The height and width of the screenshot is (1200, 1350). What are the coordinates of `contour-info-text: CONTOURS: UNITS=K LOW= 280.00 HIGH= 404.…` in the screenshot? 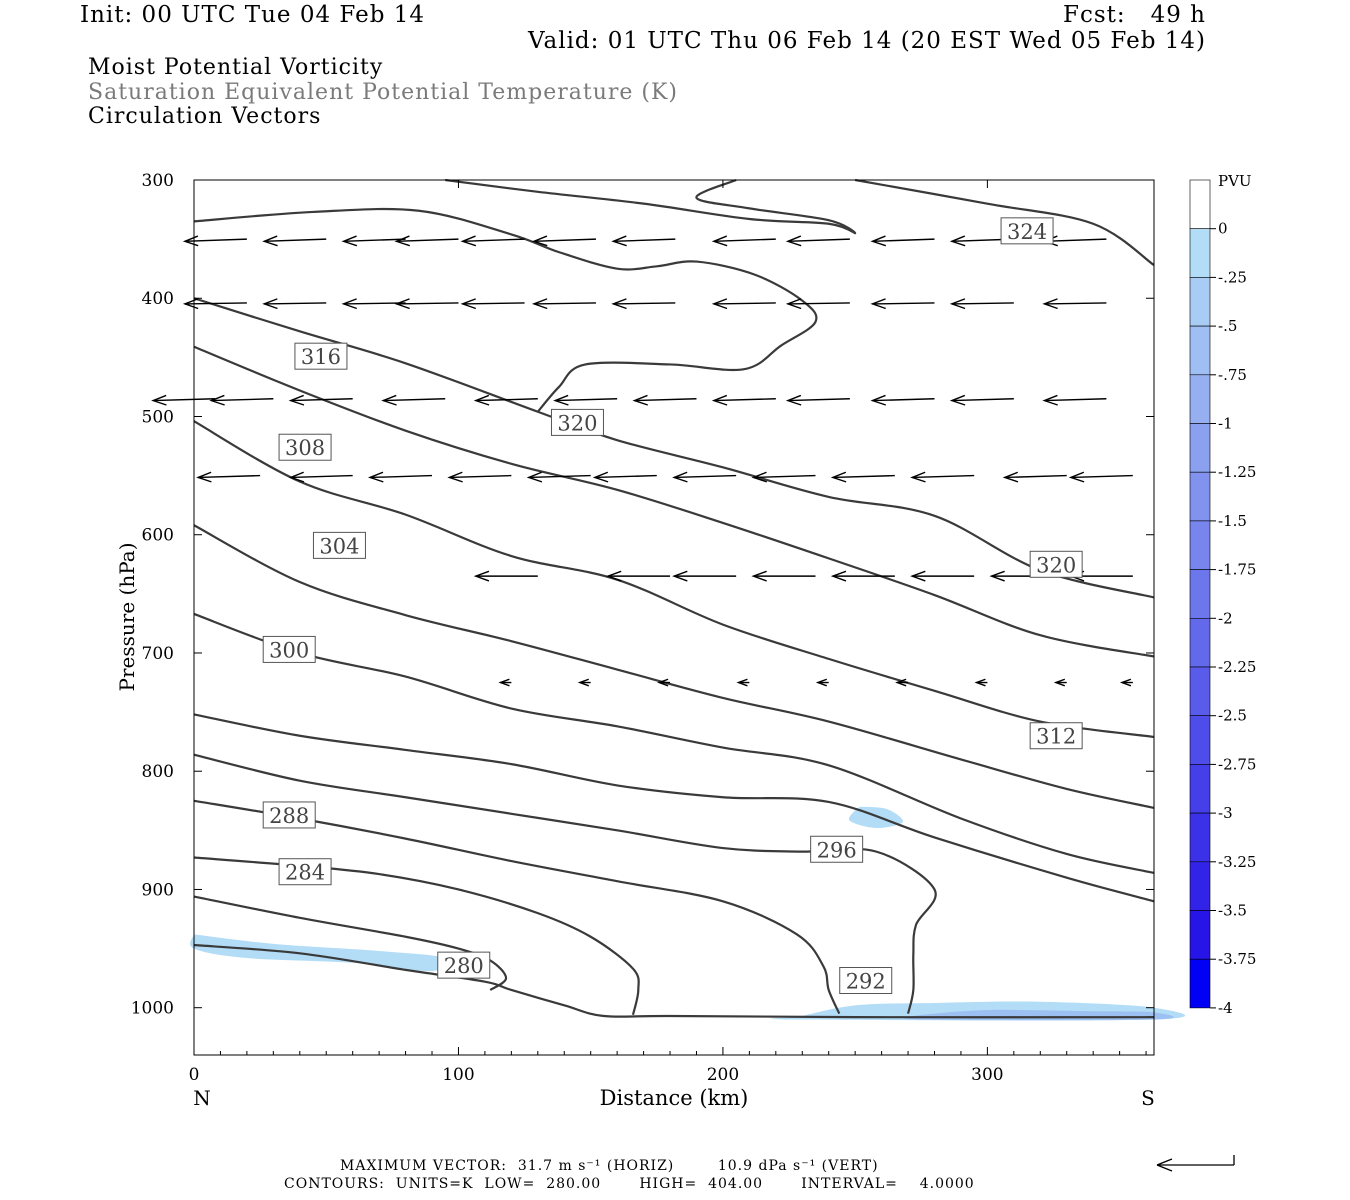 It's located at (629, 1184).